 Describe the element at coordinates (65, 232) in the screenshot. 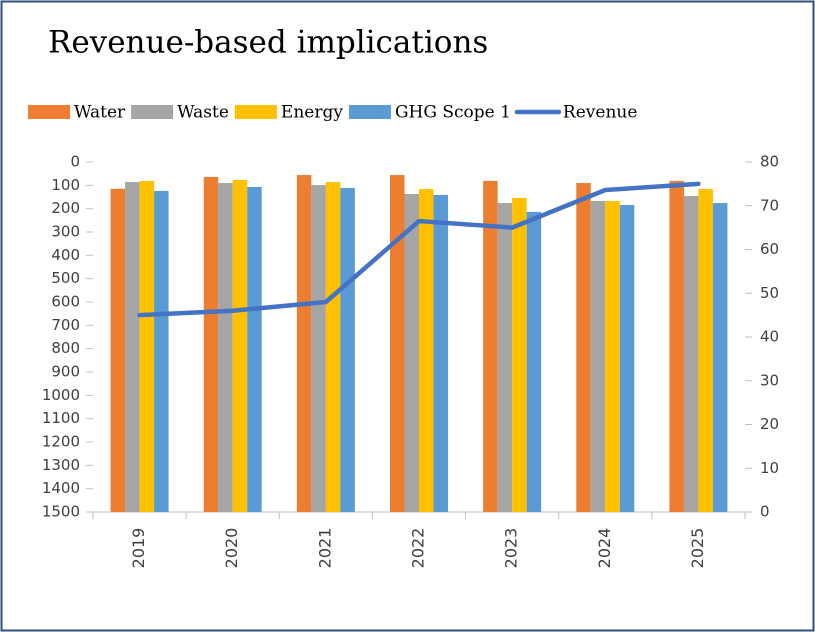

I see `y-tick-label: 300` at that location.